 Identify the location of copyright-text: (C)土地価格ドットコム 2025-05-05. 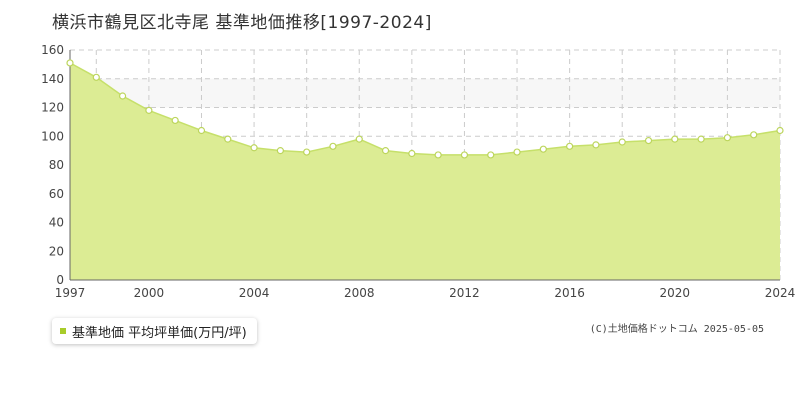
(676, 329).